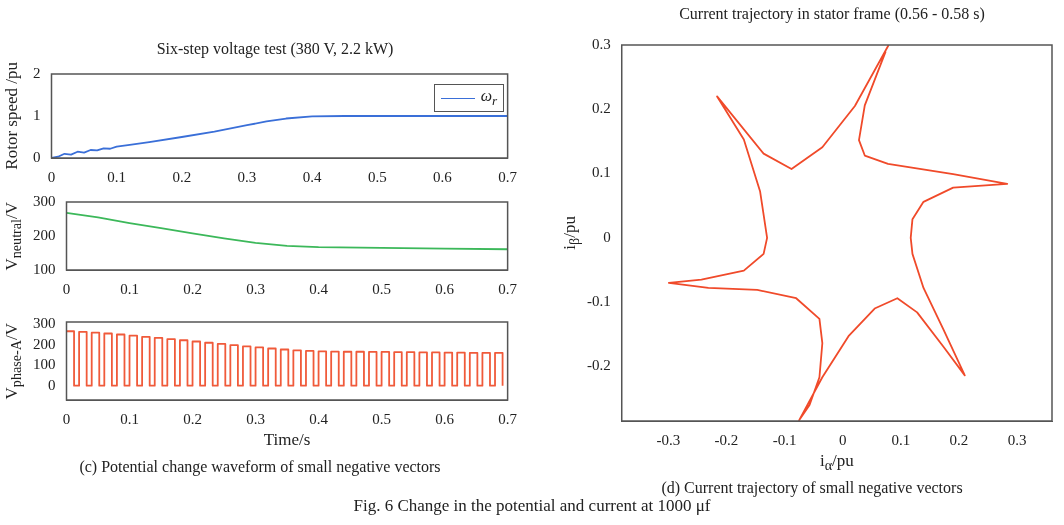  I want to click on x-axis-title: Time/s, so click(287, 440).